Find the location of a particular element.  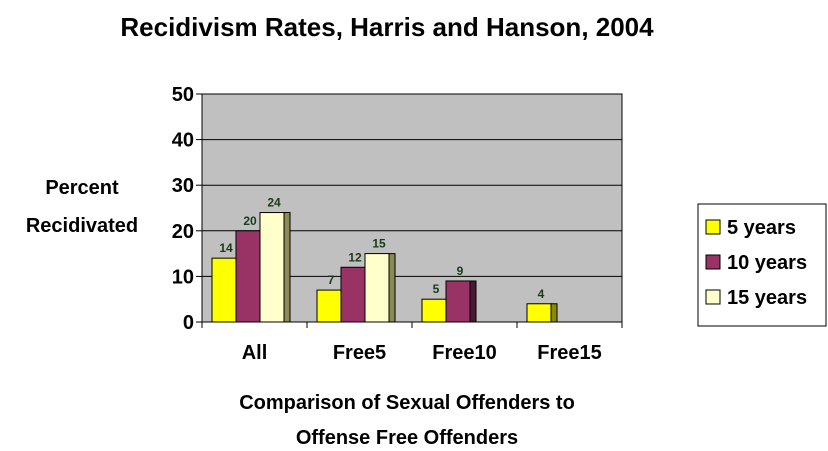

legend-label: 15 years is located at coordinates (767, 298).